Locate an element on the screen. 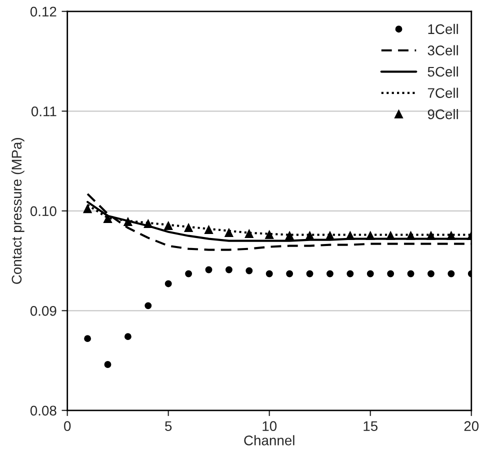  legend-label: 7Cell is located at coordinates (443, 93).